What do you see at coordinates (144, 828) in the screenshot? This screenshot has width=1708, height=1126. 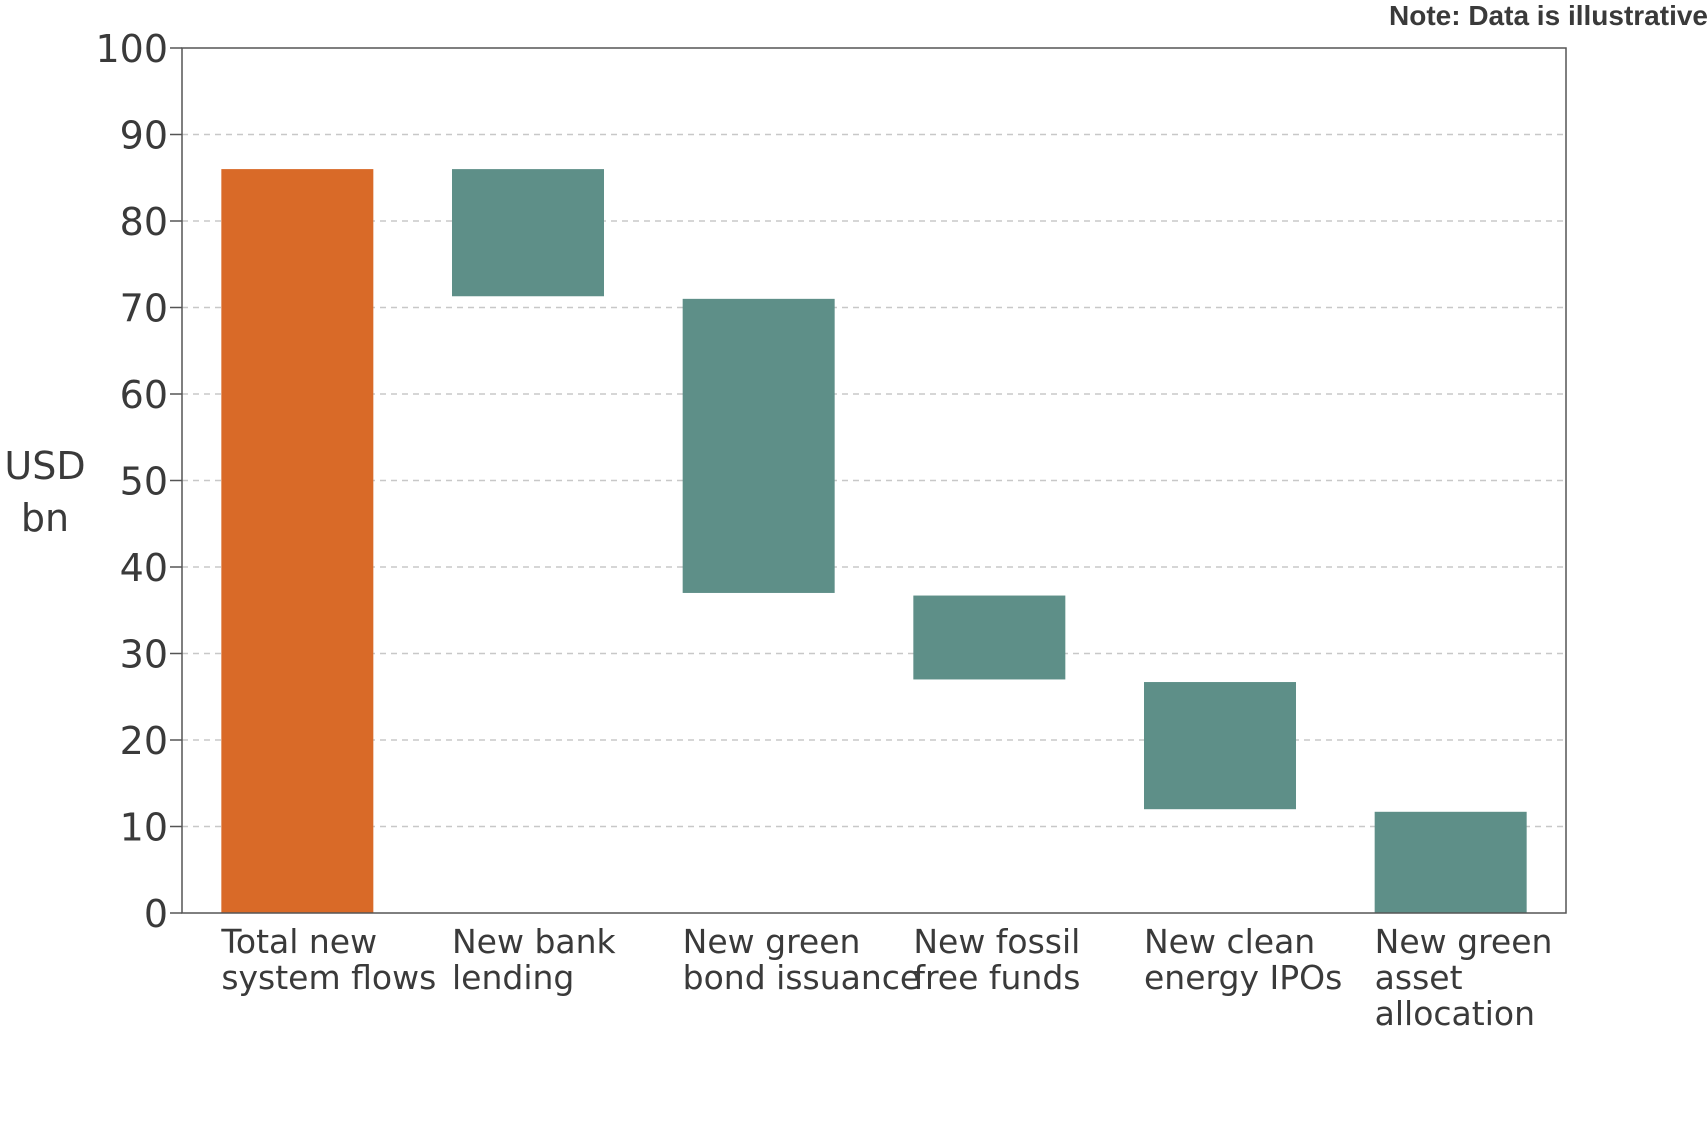 I see `y-tick-label-10: 10` at bounding box center [144, 828].